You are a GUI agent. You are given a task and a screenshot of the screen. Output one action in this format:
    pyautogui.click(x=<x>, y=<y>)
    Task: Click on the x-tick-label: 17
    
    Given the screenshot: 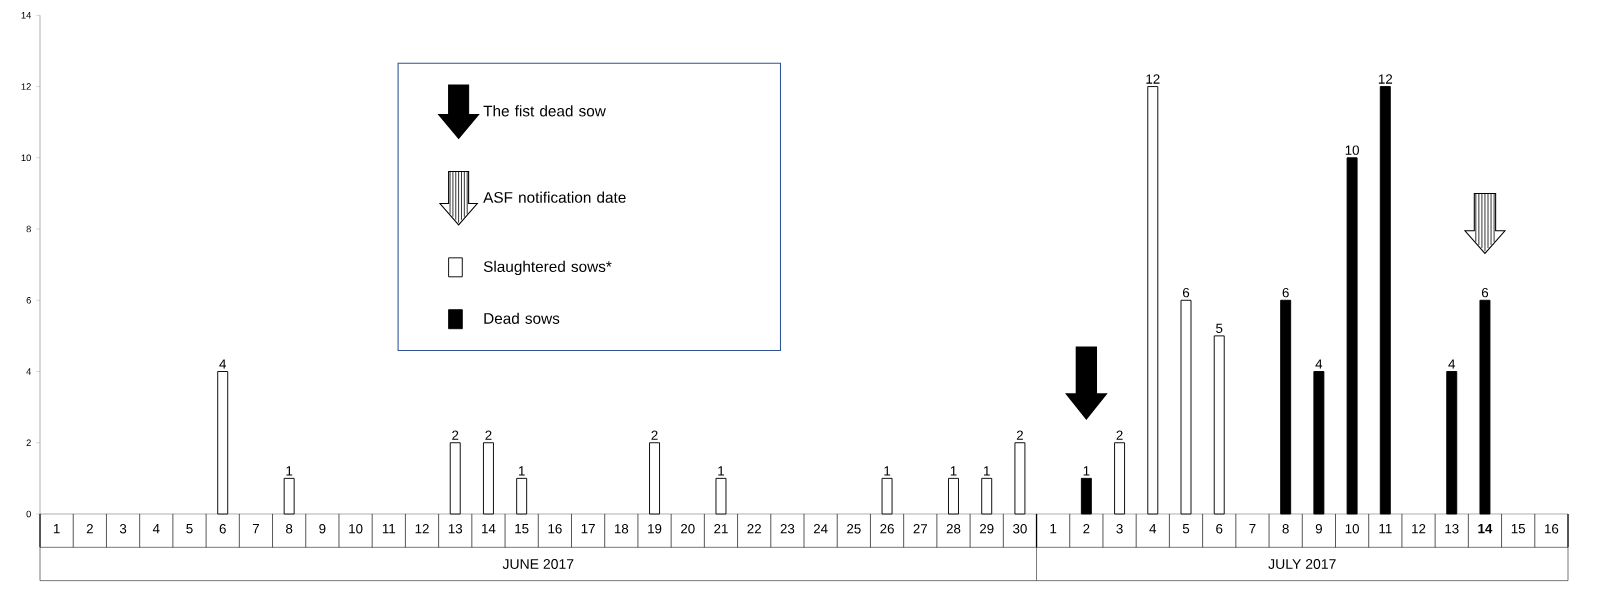 What is the action you would take?
    pyautogui.click(x=588, y=529)
    